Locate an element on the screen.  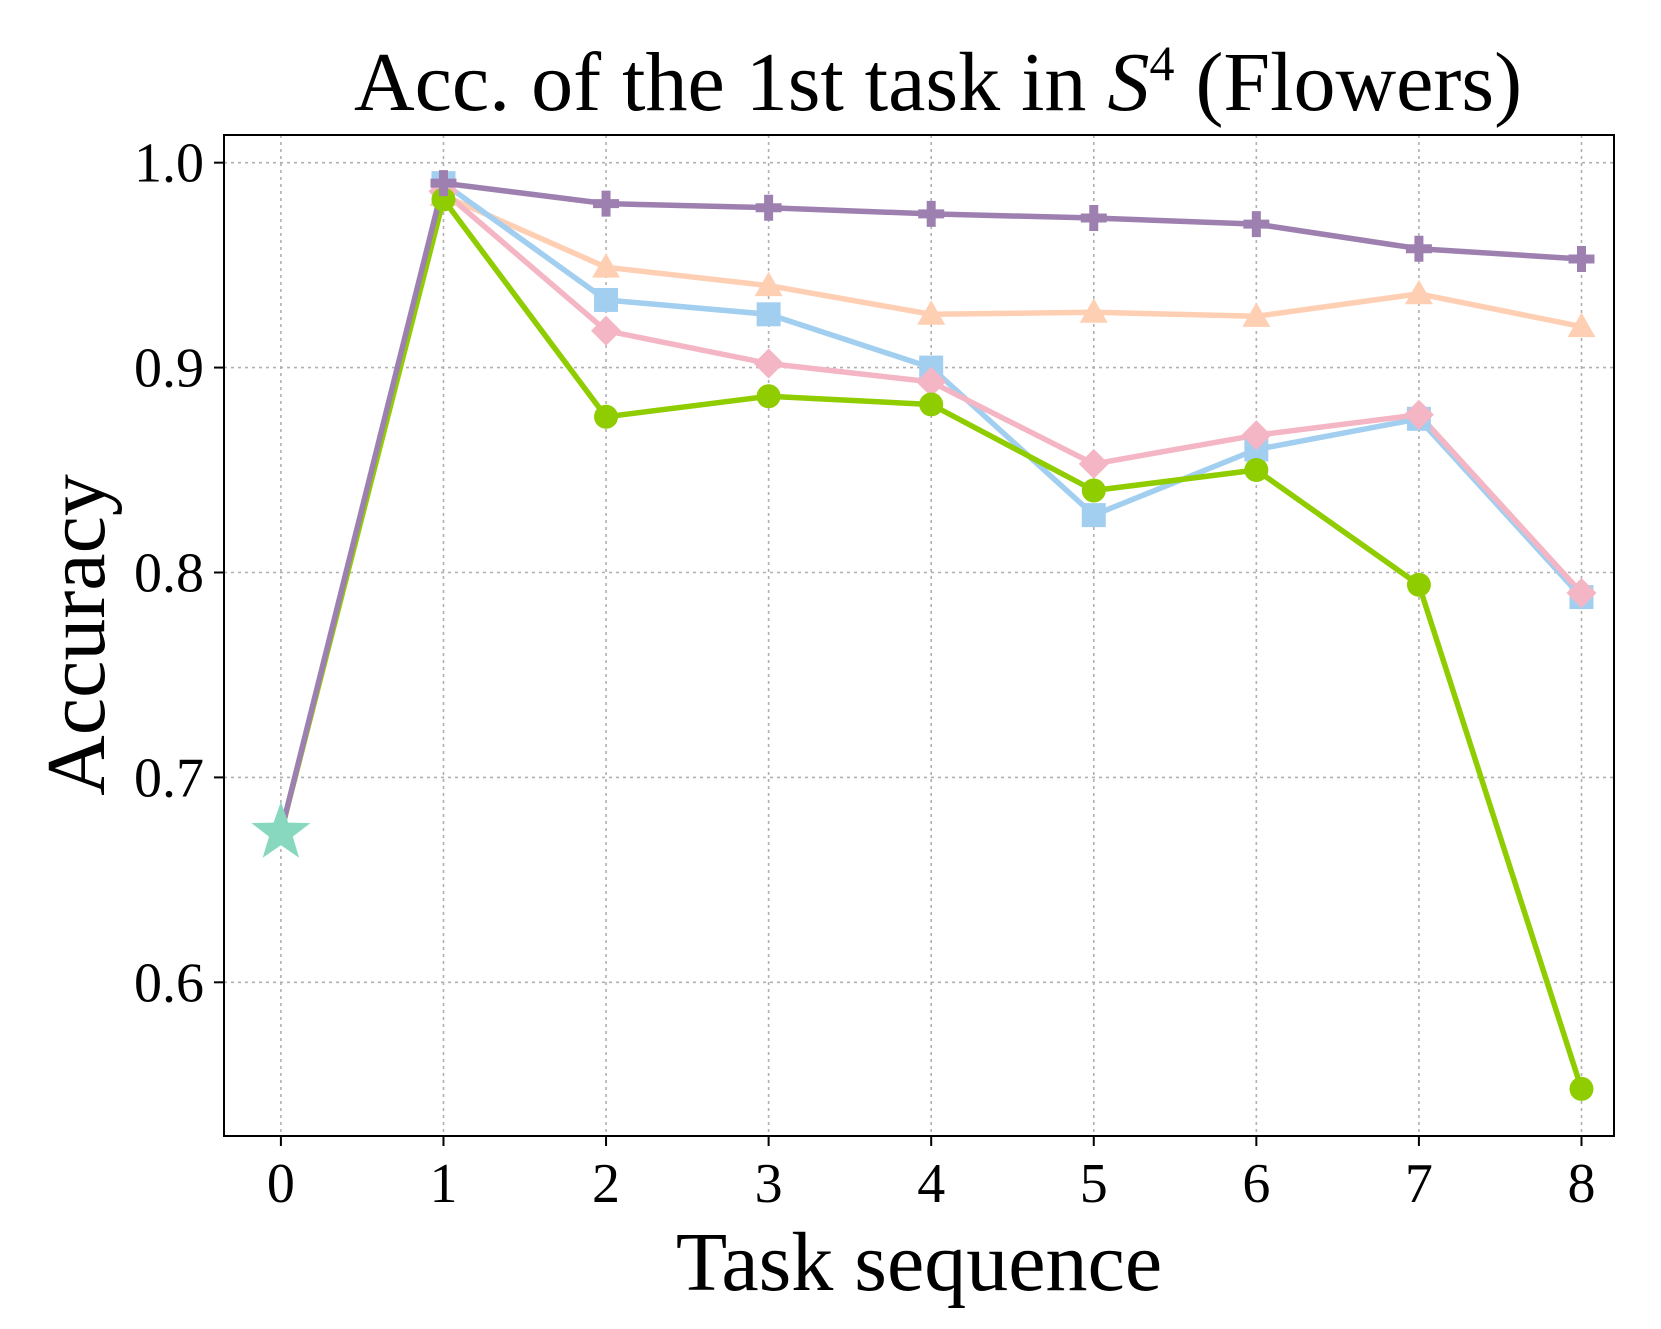
x-tick-label: 6 is located at coordinates (1256, 1184).